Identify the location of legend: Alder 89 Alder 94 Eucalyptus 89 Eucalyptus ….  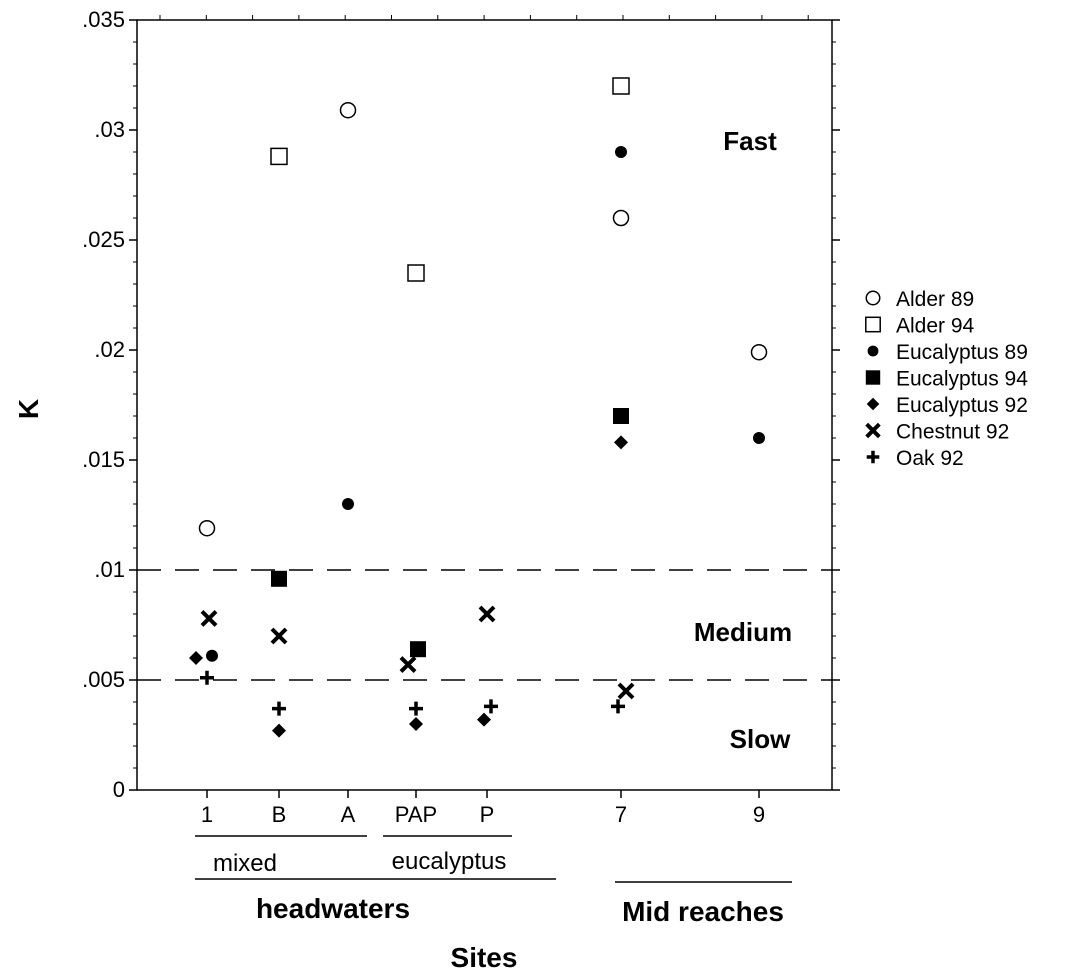
(946, 379).